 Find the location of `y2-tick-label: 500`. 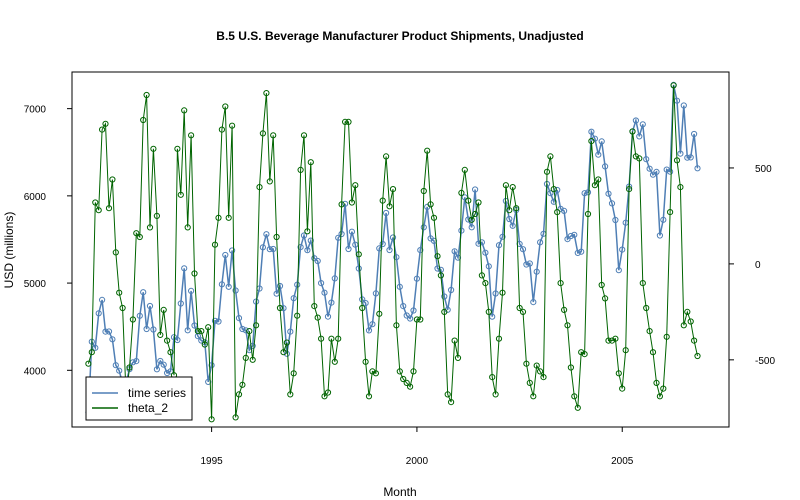

y2-tick-label: 500 is located at coordinates (763, 169).